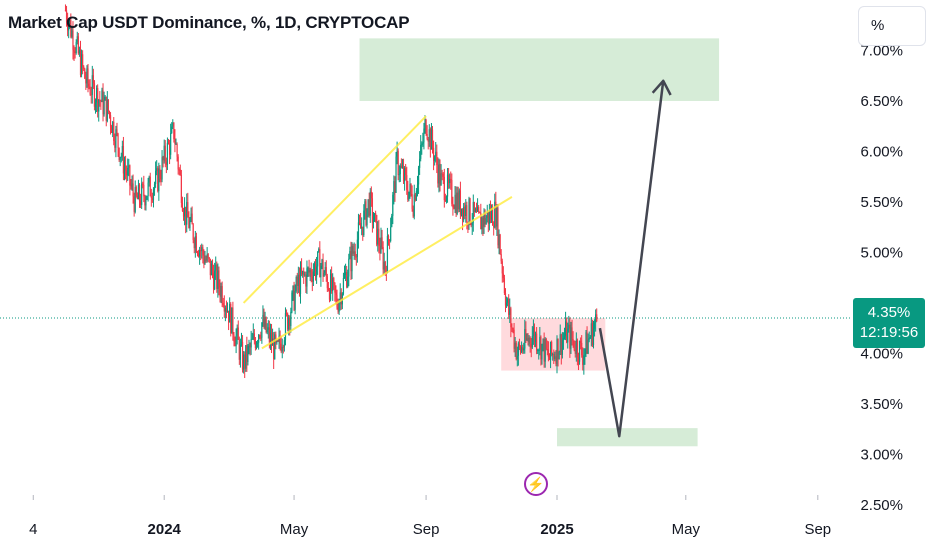 This screenshot has height=550, width=932. What do you see at coordinates (892, 26) in the screenshot?
I see `unit-percent-button: %` at bounding box center [892, 26].